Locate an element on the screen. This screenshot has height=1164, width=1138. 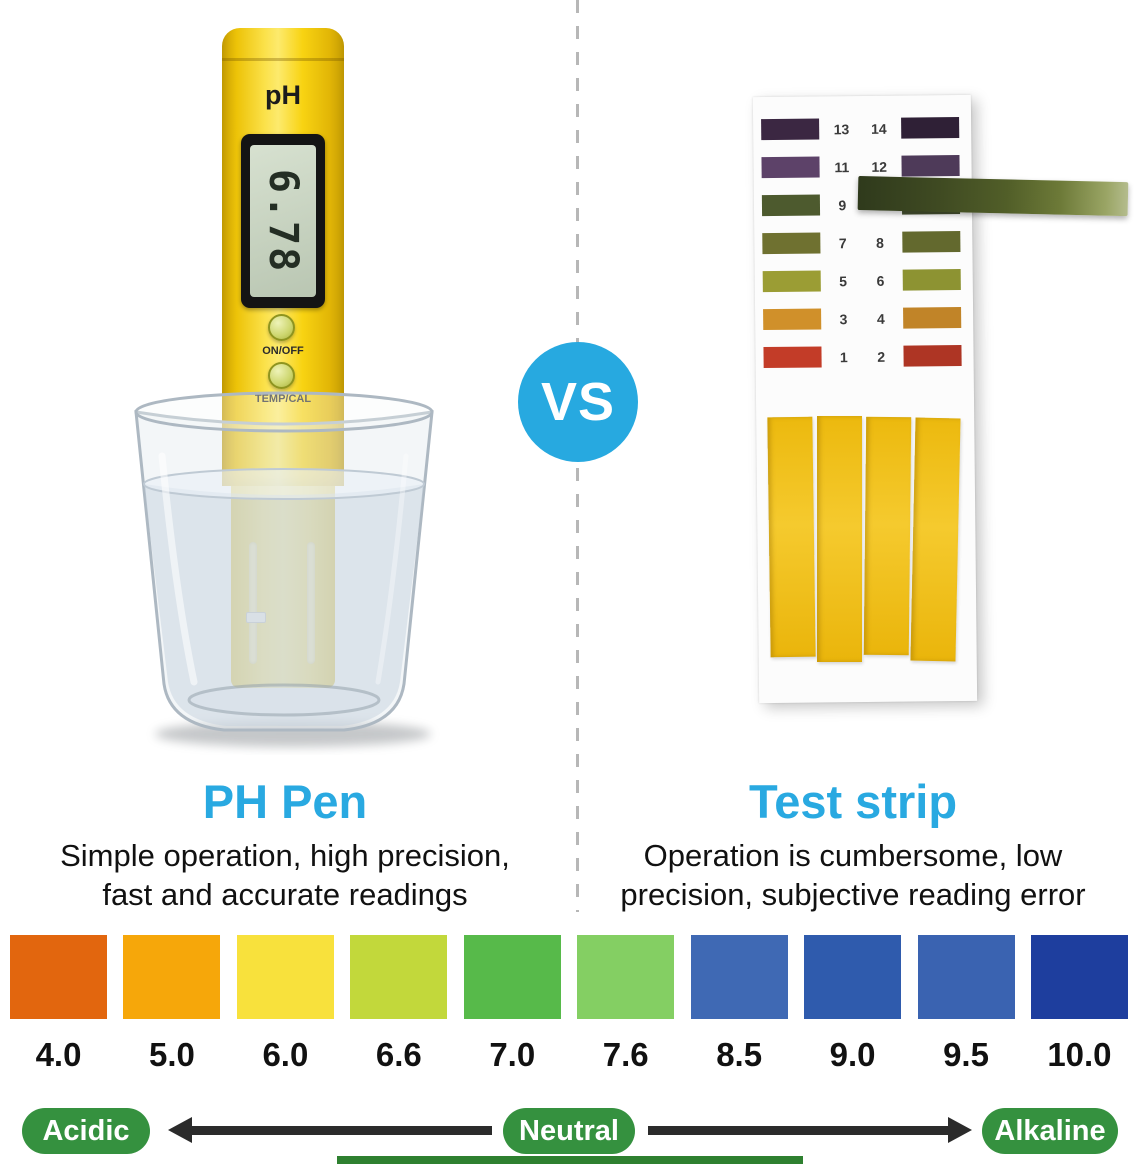
scale-value-label: 10.0 is located at coordinates (1079, 1054).